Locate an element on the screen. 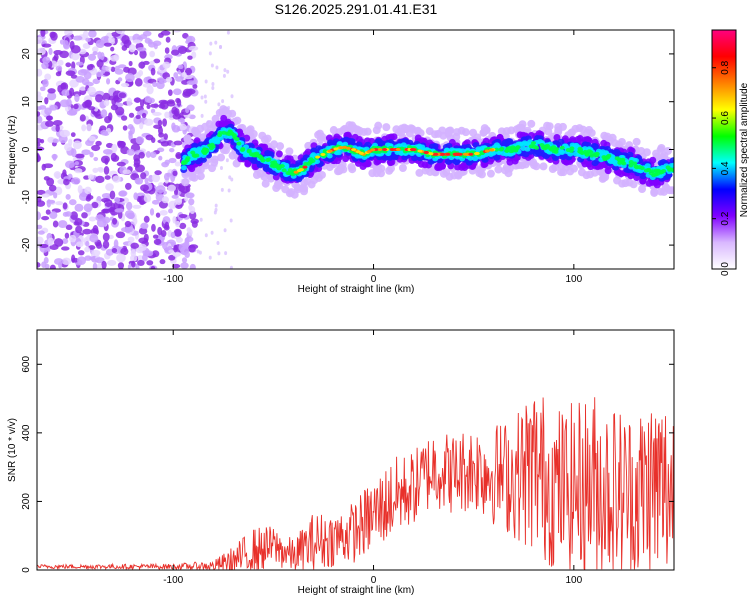 This screenshot has width=750, height=600. spectrogram-x-tick-label: 0 is located at coordinates (374, 279).